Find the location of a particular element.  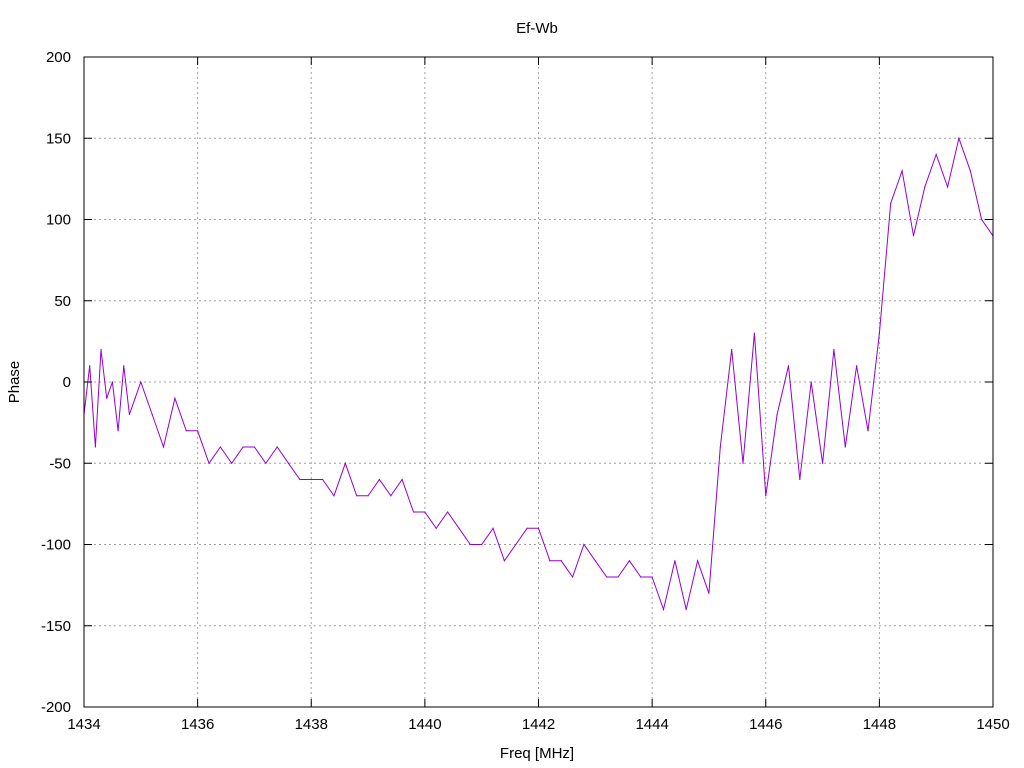

x-tick-label: 1436 is located at coordinates (197, 724).